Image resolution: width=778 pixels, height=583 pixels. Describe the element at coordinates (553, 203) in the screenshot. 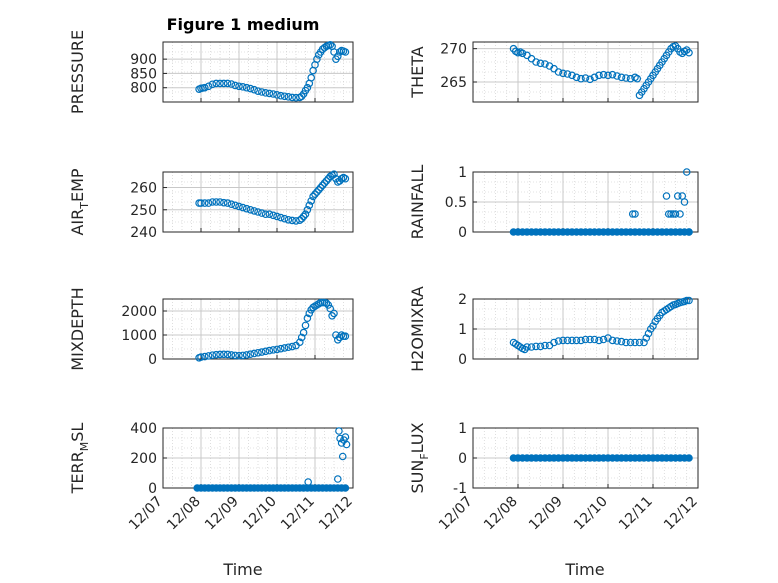

I see `subplot-4: 0 0.5 1 RAINFALL` at that location.